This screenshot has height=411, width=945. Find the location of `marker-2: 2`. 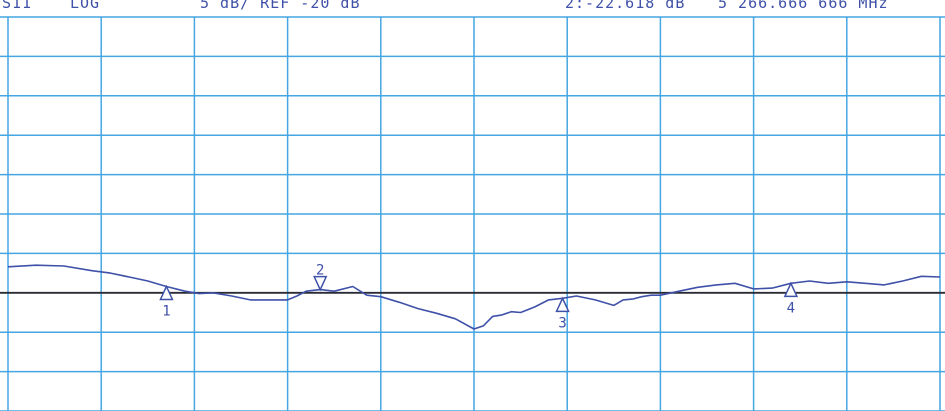

marker-2: 2 is located at coordinates (320, 277).